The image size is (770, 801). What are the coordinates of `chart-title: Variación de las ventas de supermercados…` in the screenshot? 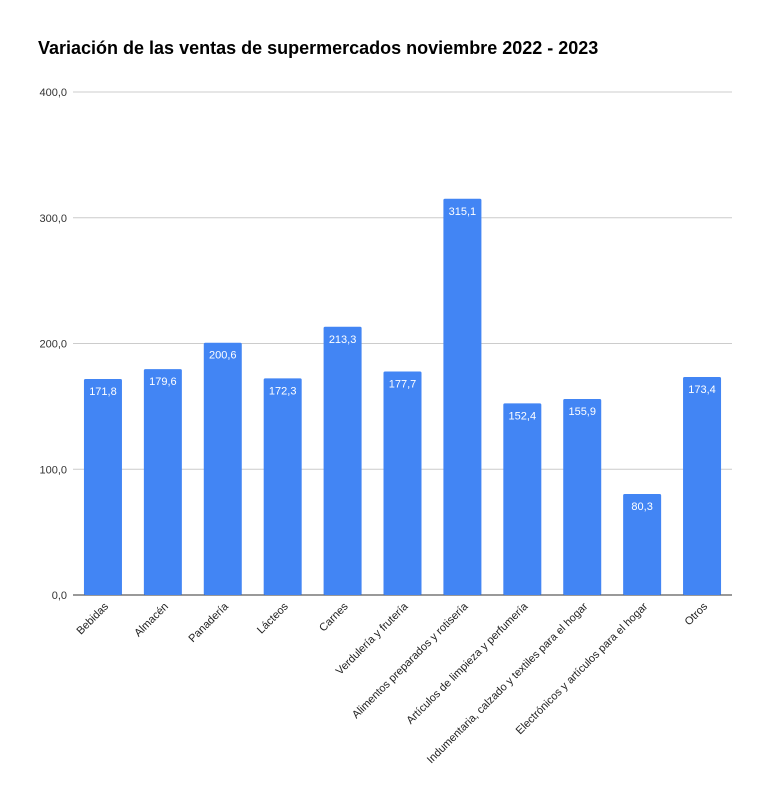 It's located at (318, 48).